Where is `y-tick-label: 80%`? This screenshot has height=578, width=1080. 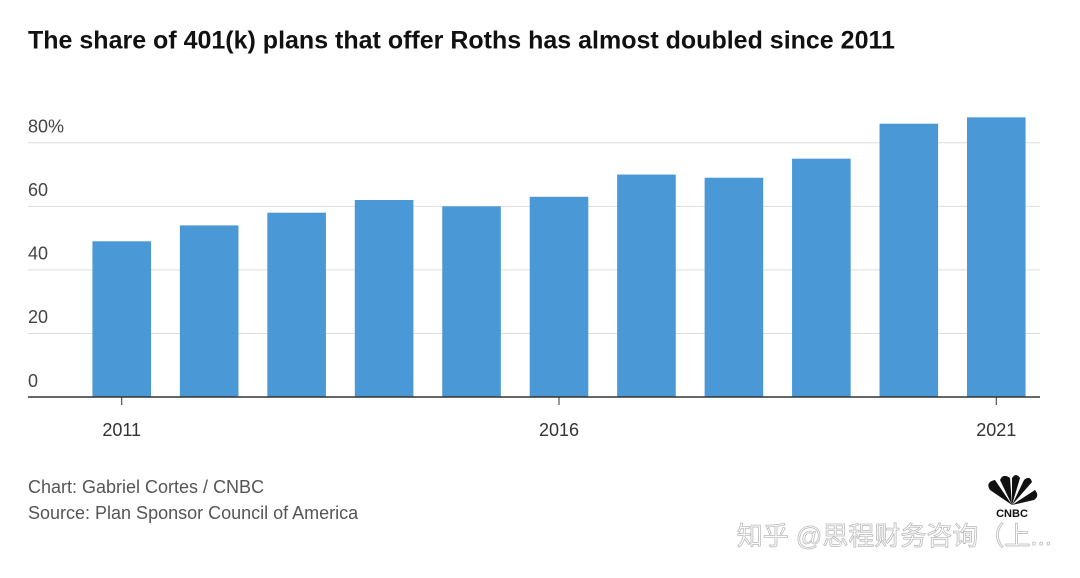 y-tick-label: 80% is located at coordinates (46, 127).